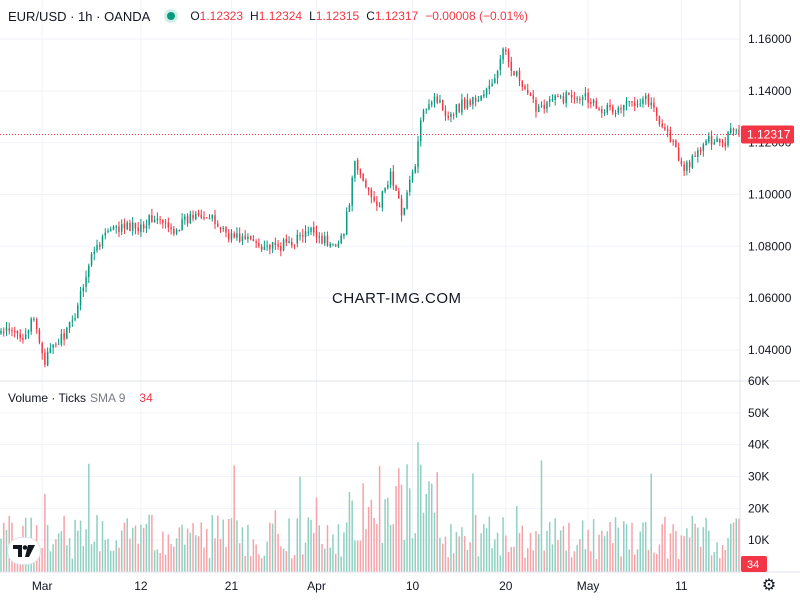 The height and width of the screenshot is (605, 800). I want to click on symbol-title: EUR/USD · 1h · OANDA, so click(79, 16).